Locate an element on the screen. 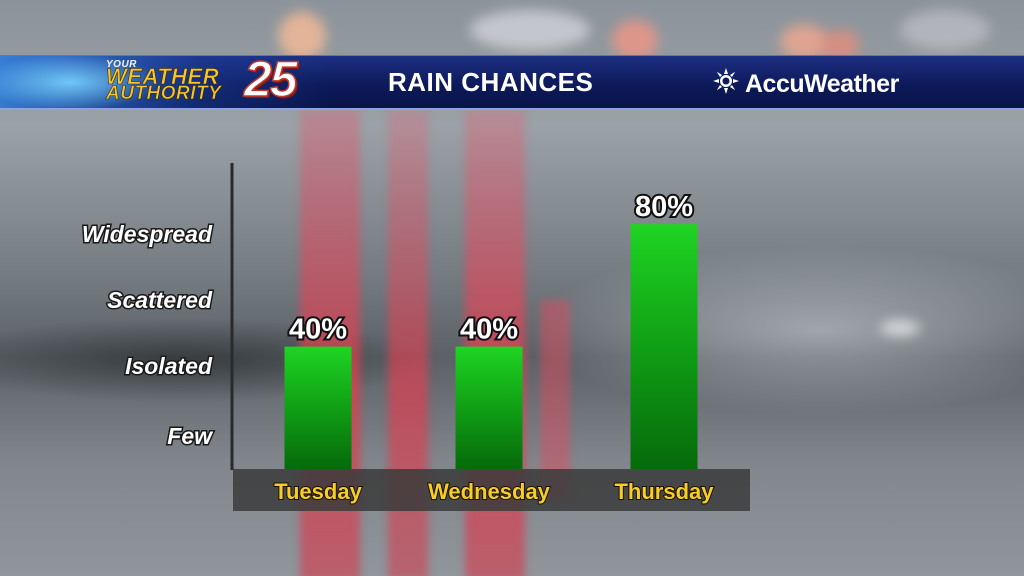  category-label: Wednesday is located at coordinates (489, 491).